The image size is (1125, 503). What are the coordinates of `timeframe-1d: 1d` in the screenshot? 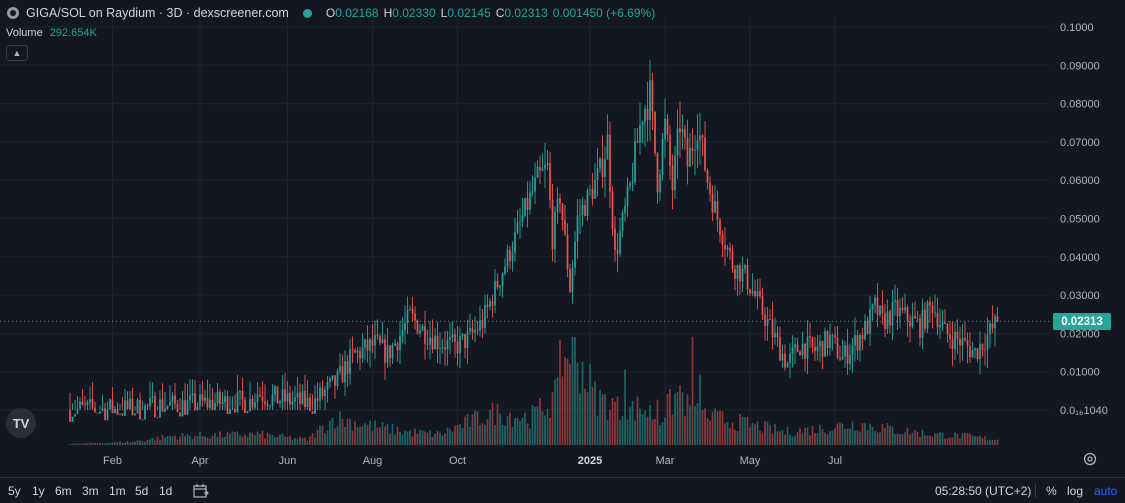 It's located at (166, 491).